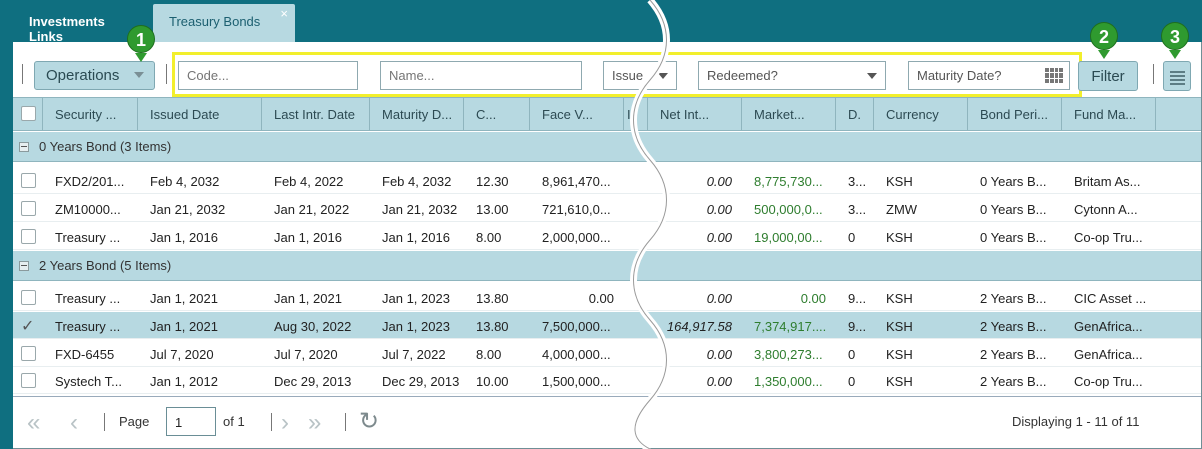 The height and width of the screenshot is (449, 1202). Describe the element at coordinates (607, 266) in the screenshot. I see `group-row-2-years: 2 Years Bond (5 Items)` at that location.